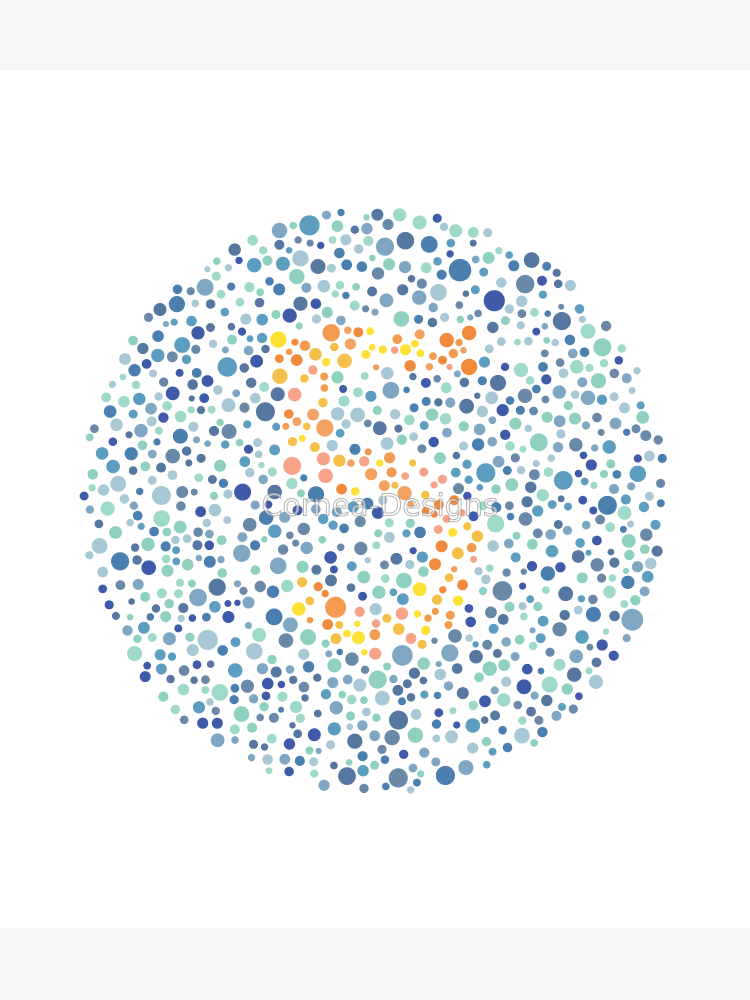  Describe the element at coordinates (375, 35) in the screenshot. I see `top-band` at that location.